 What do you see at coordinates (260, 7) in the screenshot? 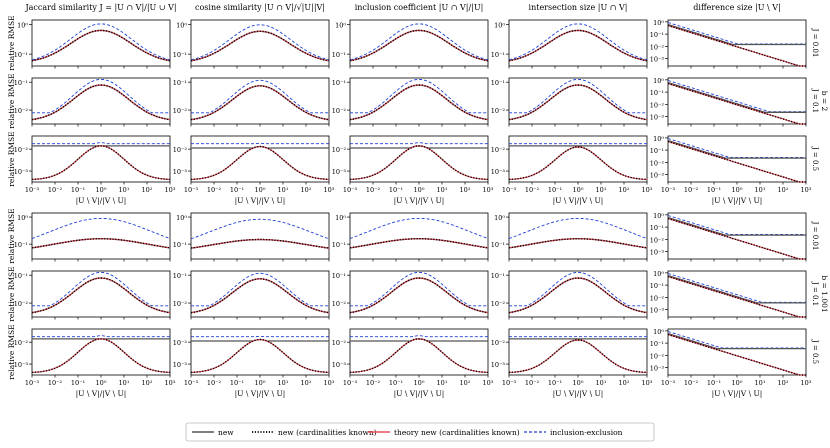
I see `column-title: cosine similarity |U ∩ V|/√|U||V|` at bounding box center [260, 7].